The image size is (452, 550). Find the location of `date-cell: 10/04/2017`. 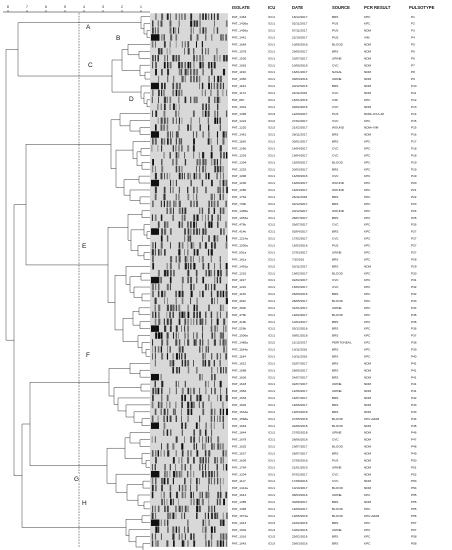

date-cell: 10/04/2017 is located at coordinates (300, 322).